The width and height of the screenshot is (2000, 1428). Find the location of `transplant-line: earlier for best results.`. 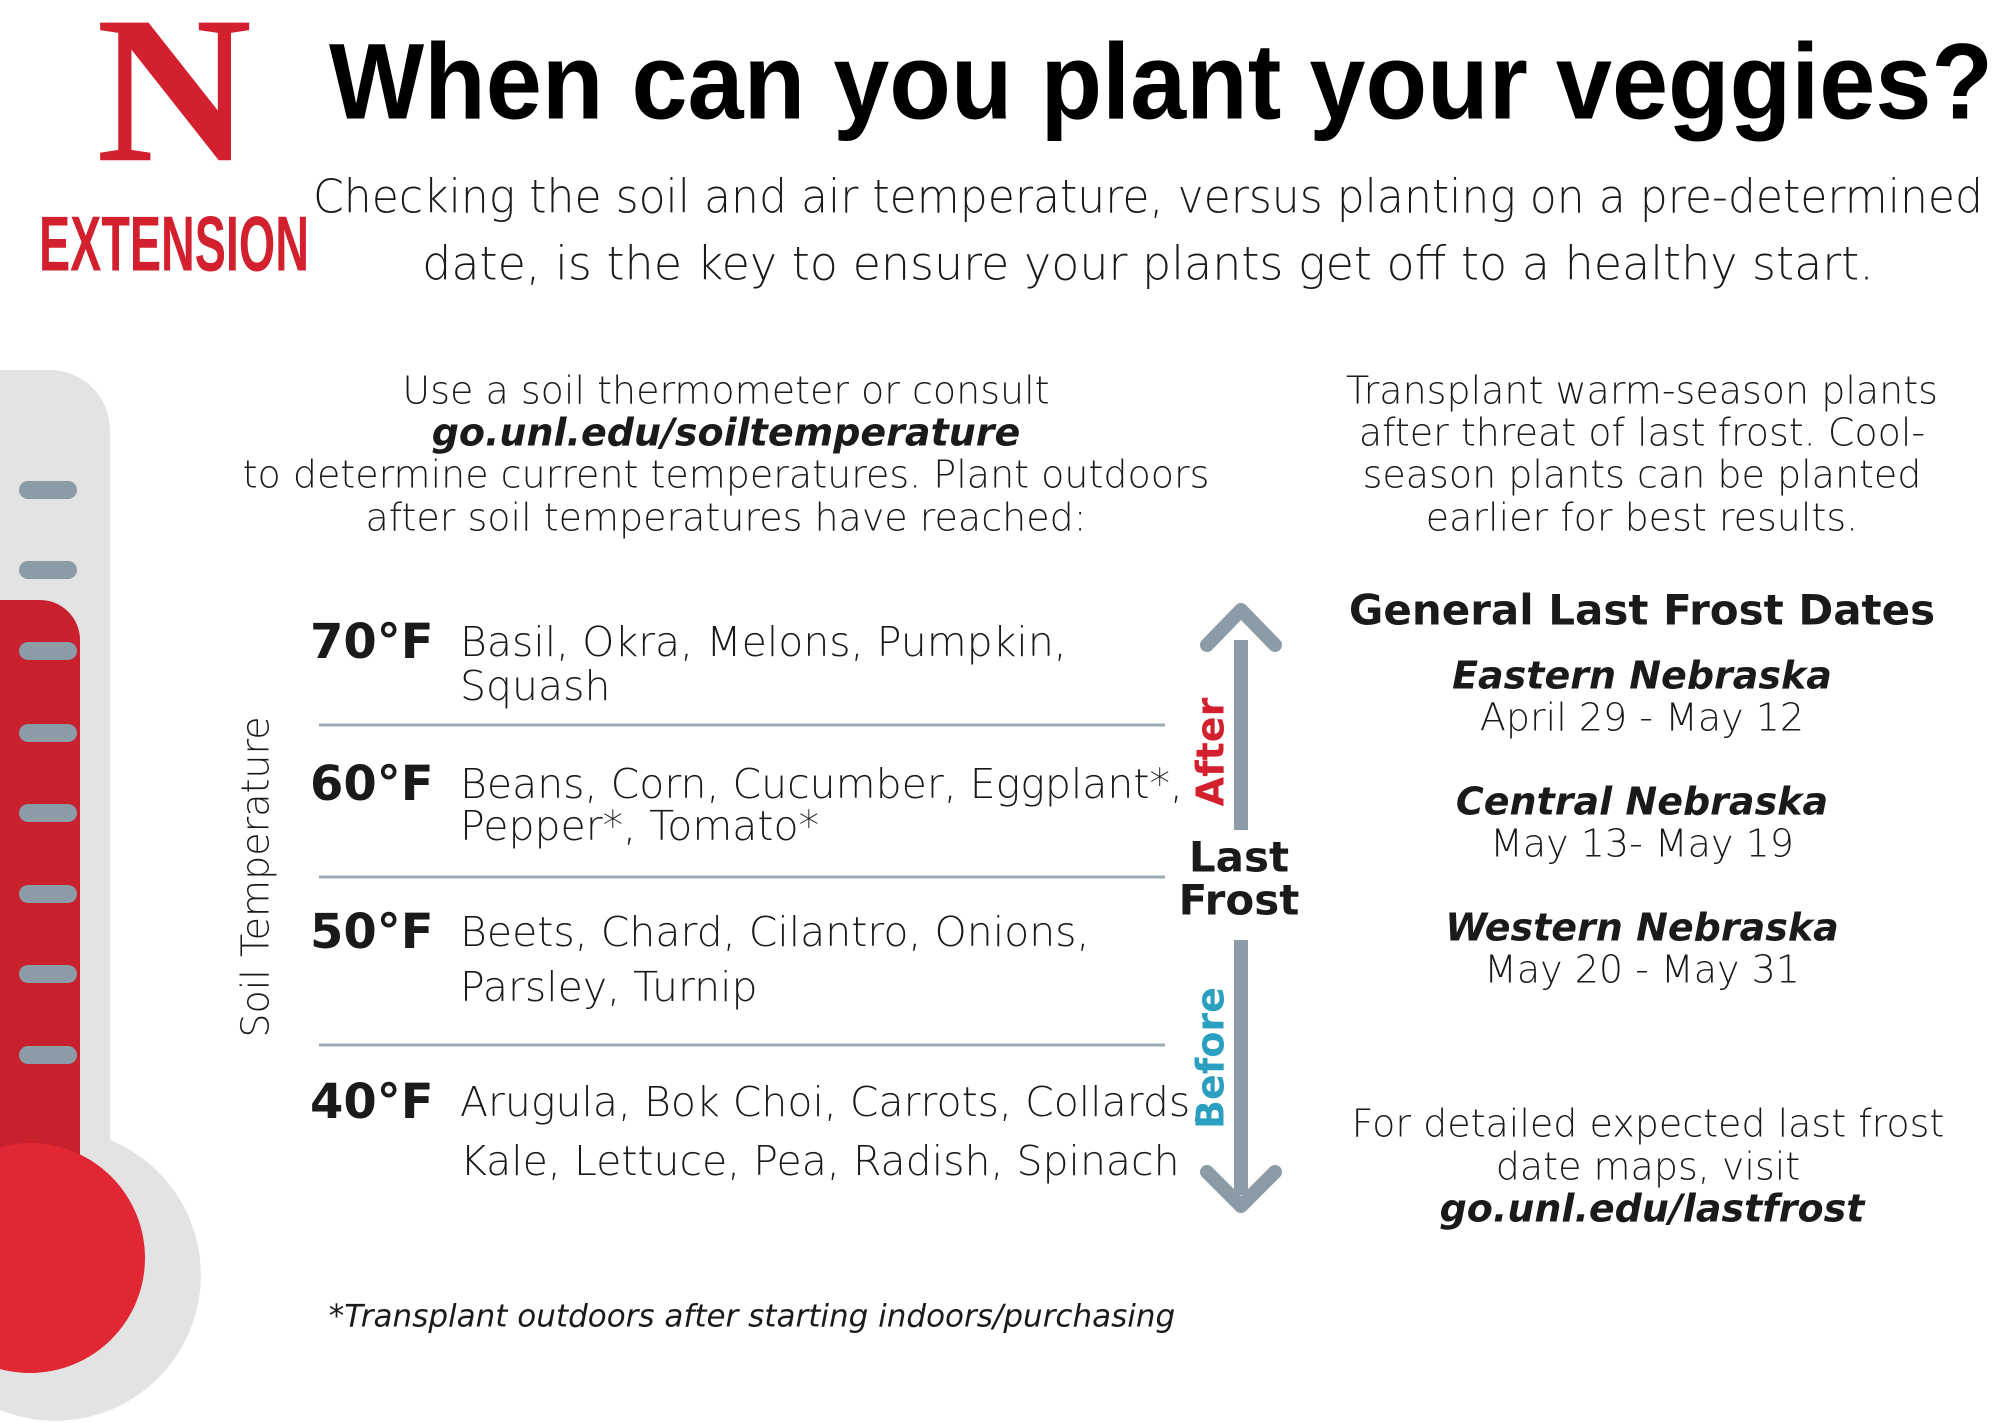

transplant-line: earlier for best results. is located at coordinates (1642, 518).